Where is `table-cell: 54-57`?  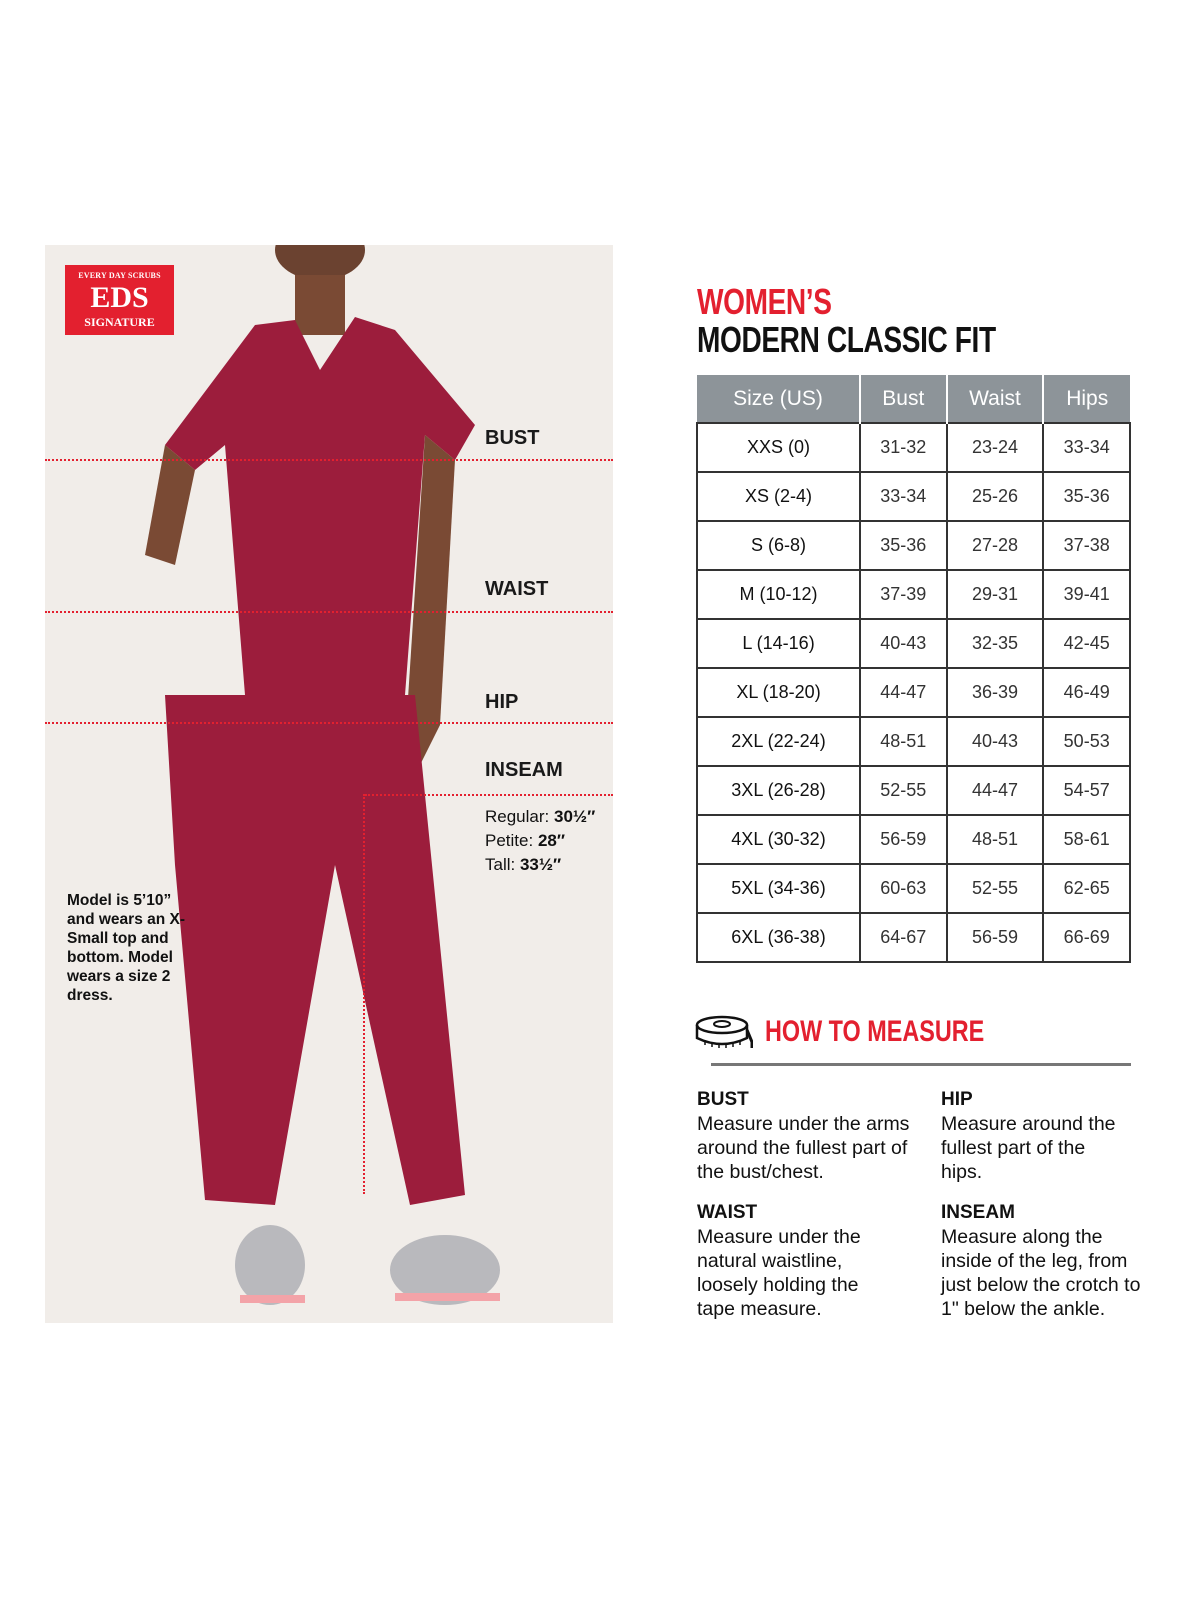
table-cell: 54-57 is located at coordinates (1086, 790).